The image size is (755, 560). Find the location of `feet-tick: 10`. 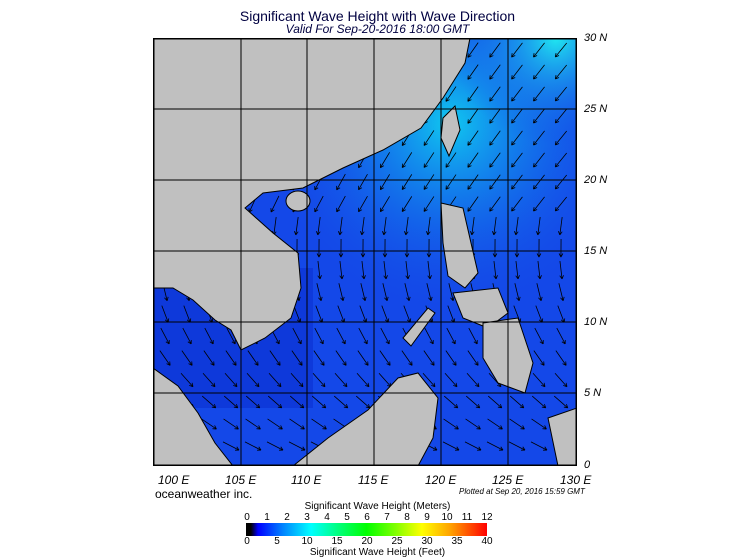

feet-tick: 10 is located at coordinates (307, 541).